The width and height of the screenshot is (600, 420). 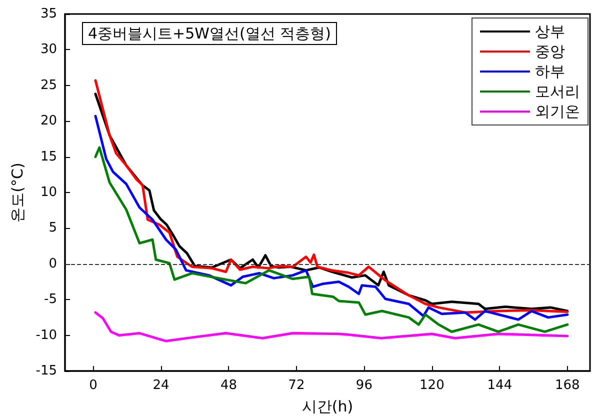 What do you see at coordinates (432, 385) in the screenshot?
I see `x-tick-label: 120` at bounding box center [432, 385].